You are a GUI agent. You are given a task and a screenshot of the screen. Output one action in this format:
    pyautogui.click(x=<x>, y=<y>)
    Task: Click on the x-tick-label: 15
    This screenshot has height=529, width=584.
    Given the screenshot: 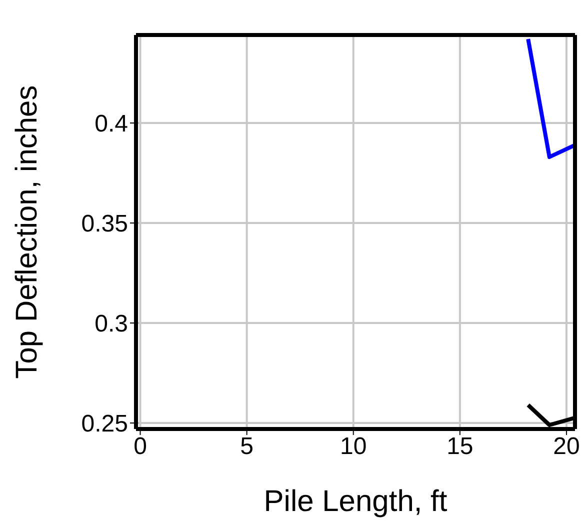 What is the action you would take?
    pyautogui.click(x=460, y=446)
    